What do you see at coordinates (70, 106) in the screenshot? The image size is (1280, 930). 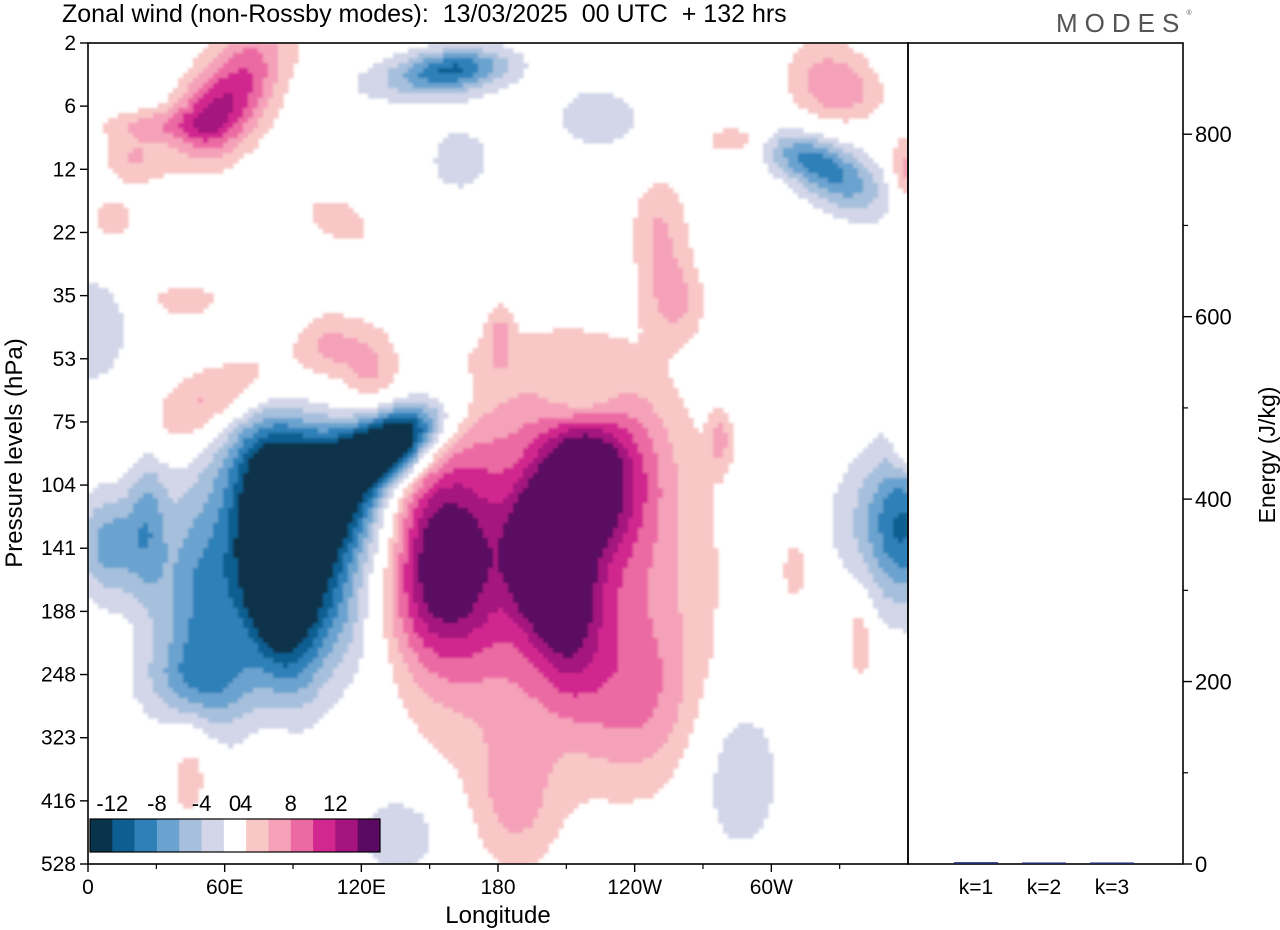 I see `y-tick-label: 6` at bounding box center [70, 106].